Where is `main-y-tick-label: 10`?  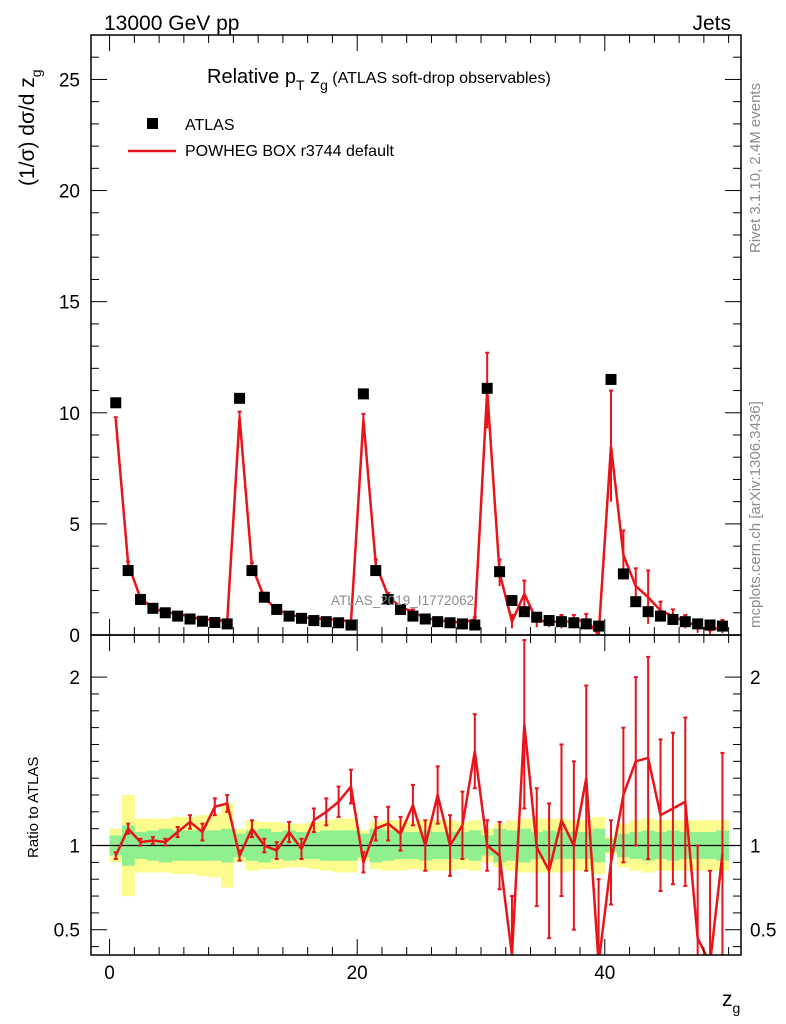 main-y-tick-label: 10 is located at coordinates (69, 414).